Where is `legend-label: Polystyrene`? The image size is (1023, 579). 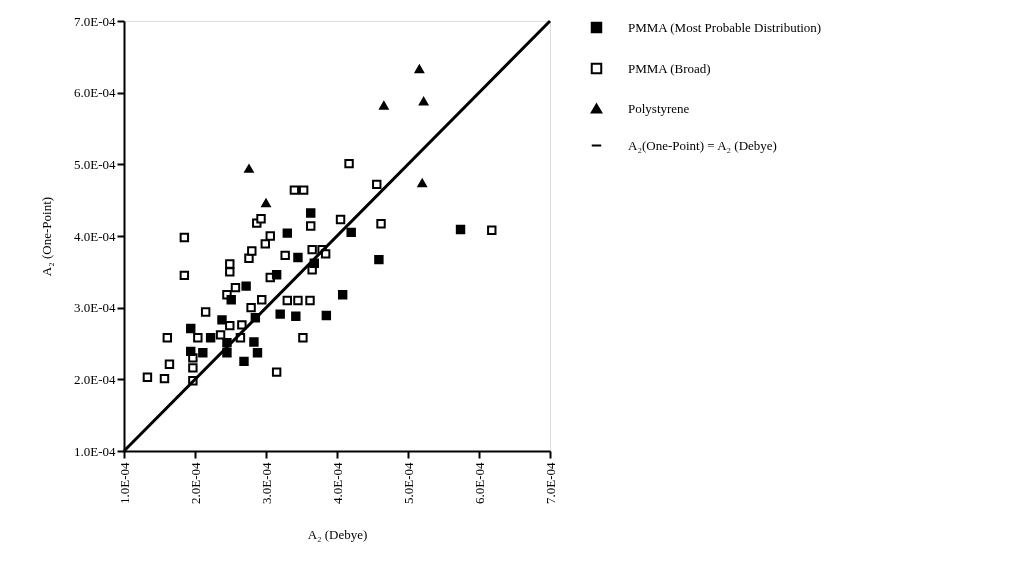
legend-label: Polystyrene is located at coordinates (659, 108).